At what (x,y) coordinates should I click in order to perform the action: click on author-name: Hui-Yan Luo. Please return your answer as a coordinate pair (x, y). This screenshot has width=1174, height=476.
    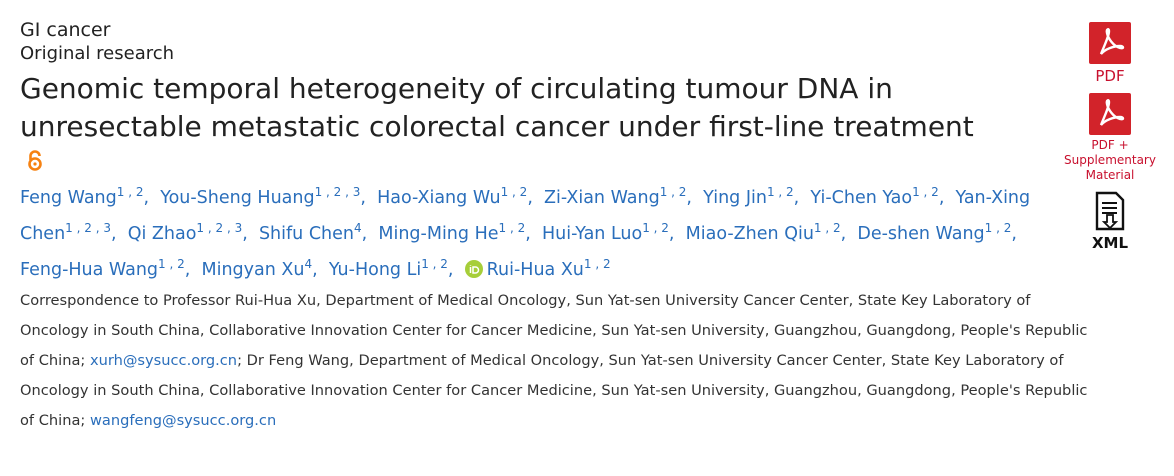
    Looking at the image, I should click on (592, 234).